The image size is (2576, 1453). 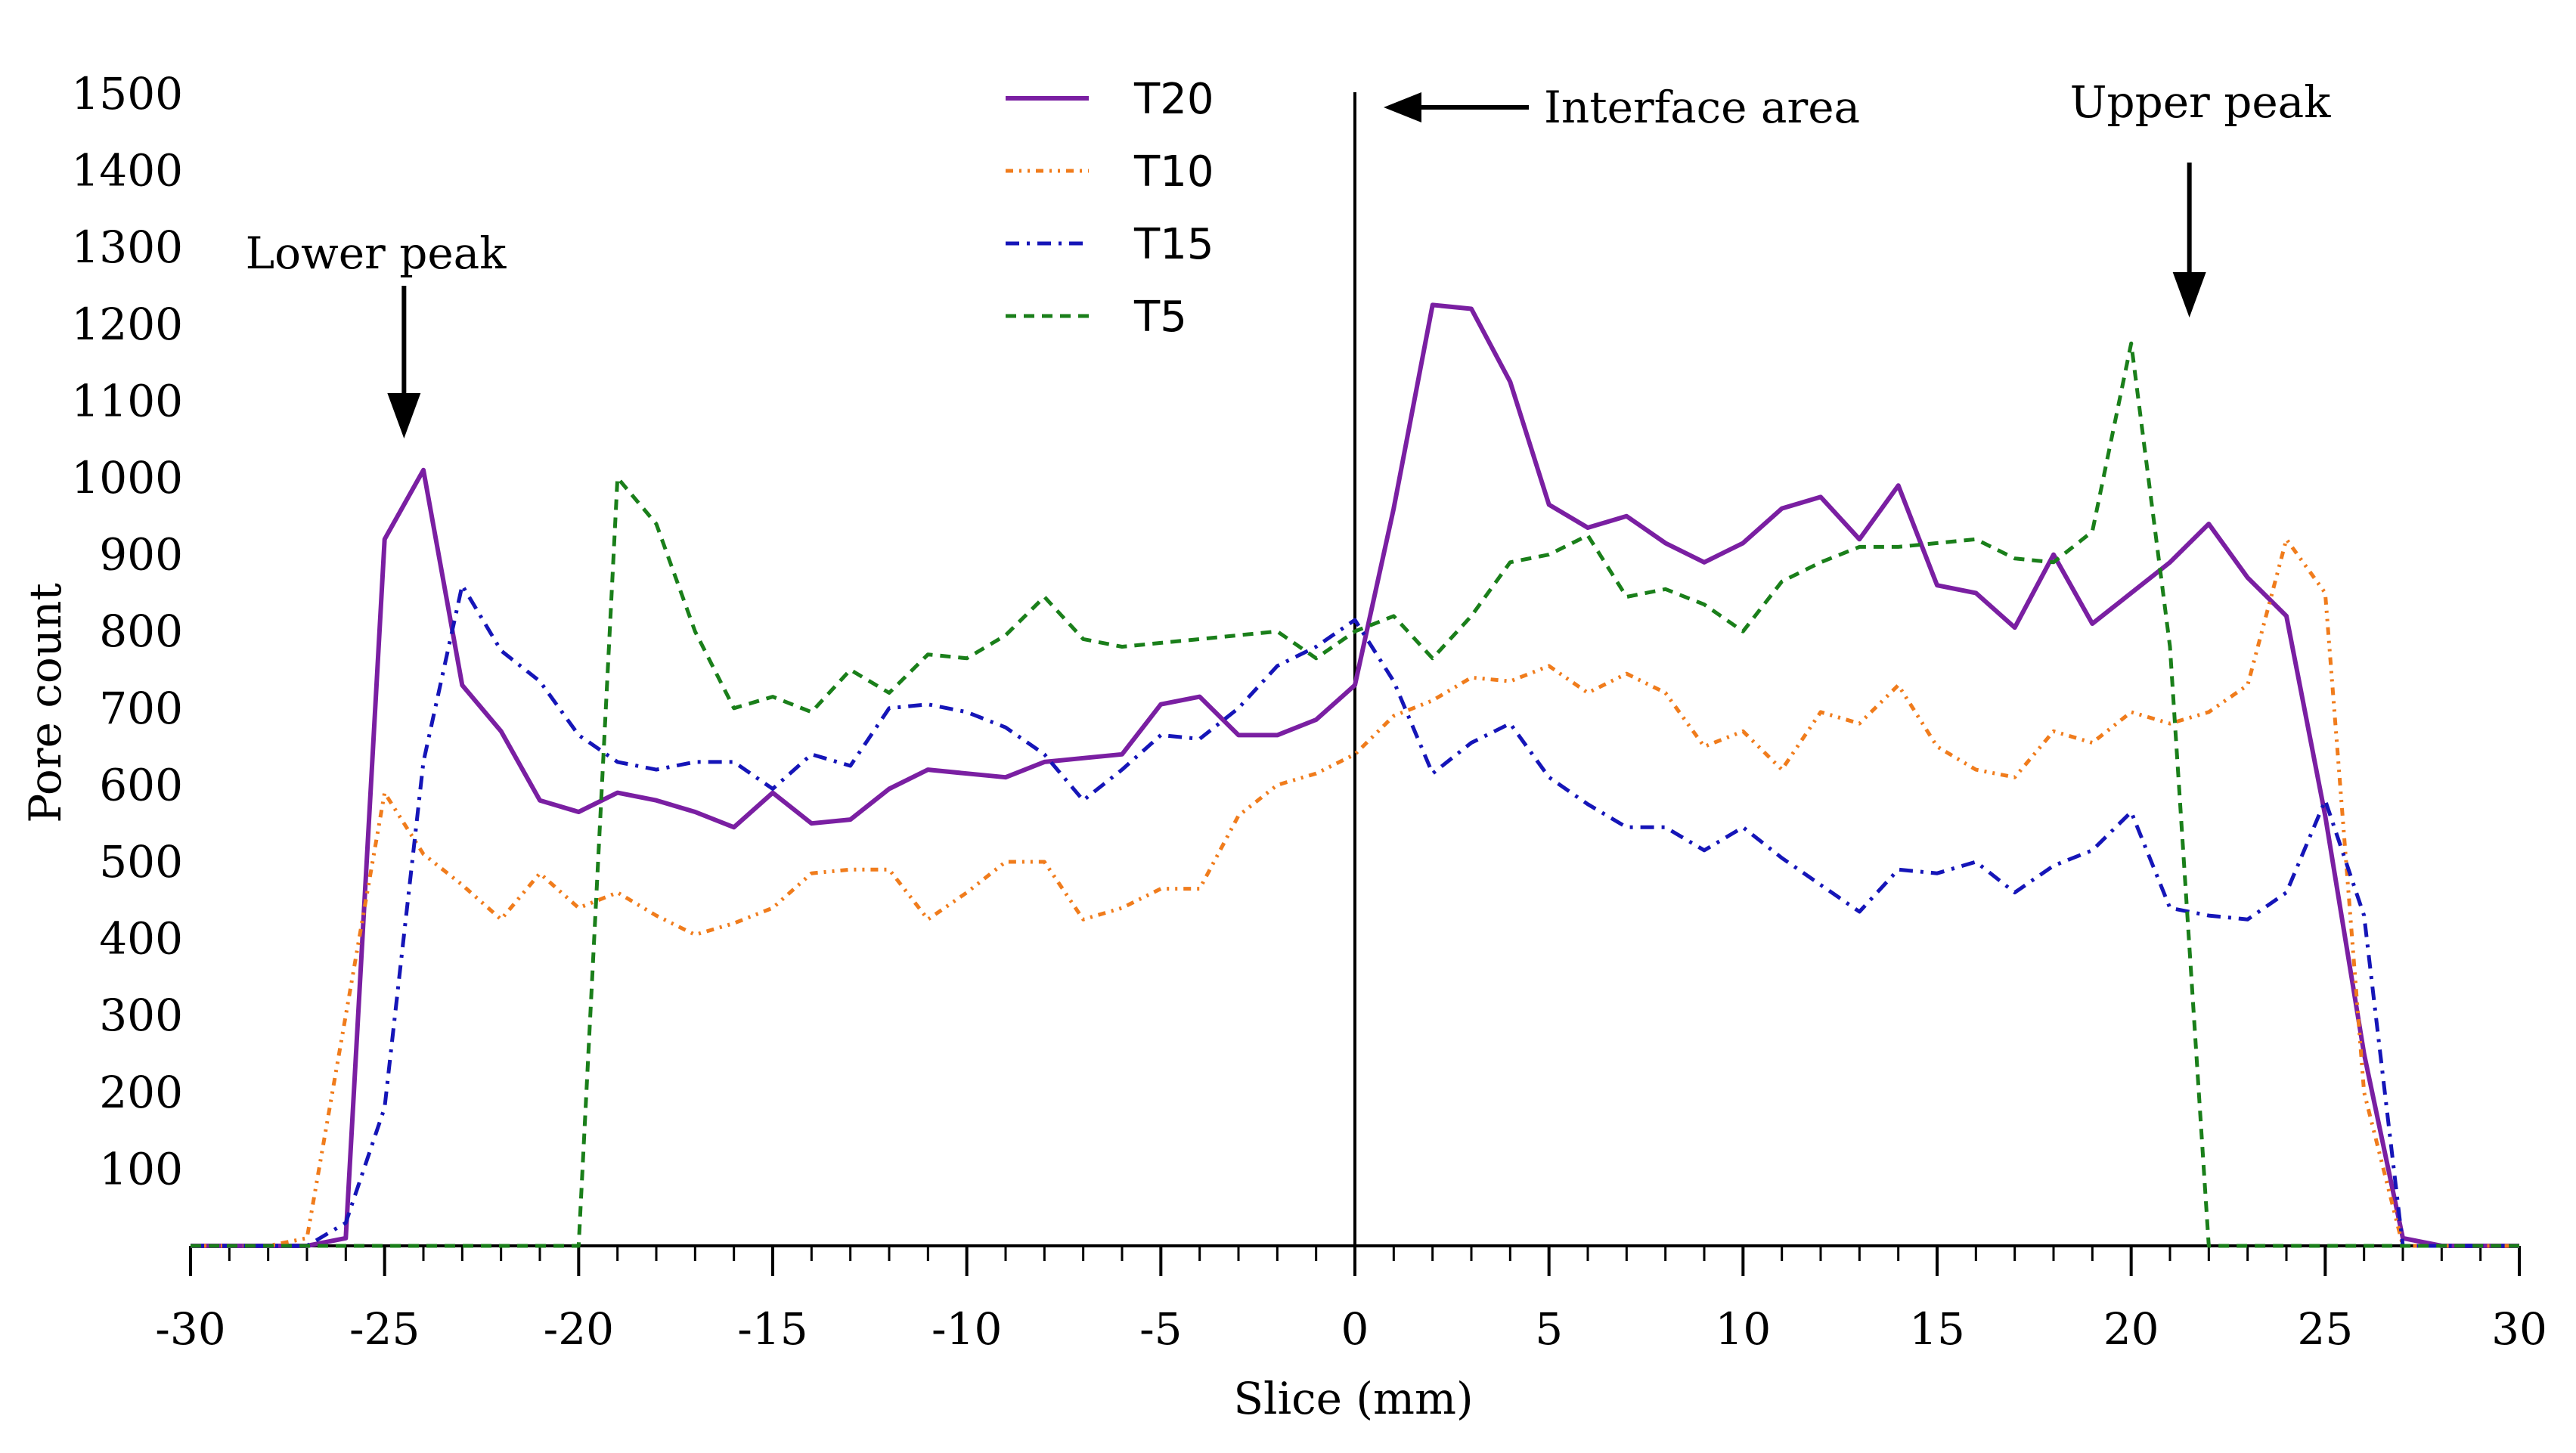 I want to click on arrow-lower-peak-head, so click(x=404, y=416).